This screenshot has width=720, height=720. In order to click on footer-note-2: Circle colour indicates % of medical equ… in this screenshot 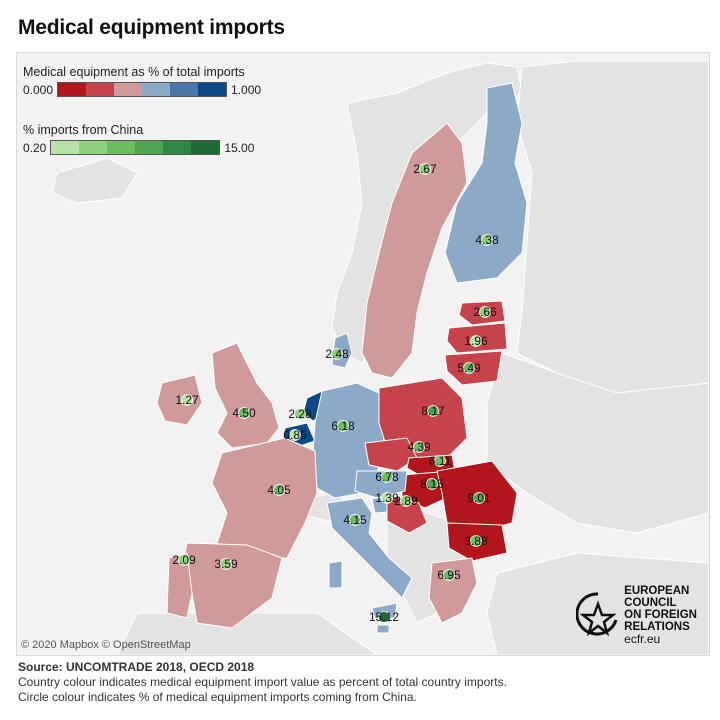, I will do `click(217, 697)`.